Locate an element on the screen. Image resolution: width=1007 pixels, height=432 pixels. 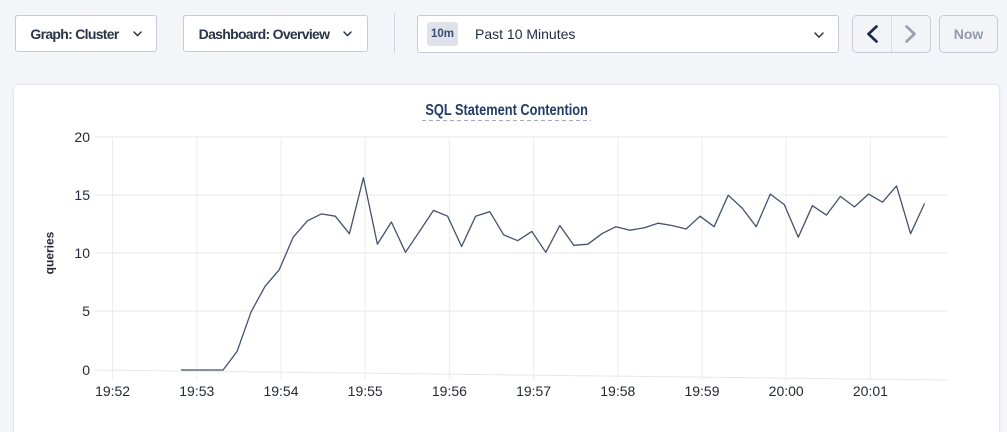
svg-text: 5 is located at coordinates (86, 311).